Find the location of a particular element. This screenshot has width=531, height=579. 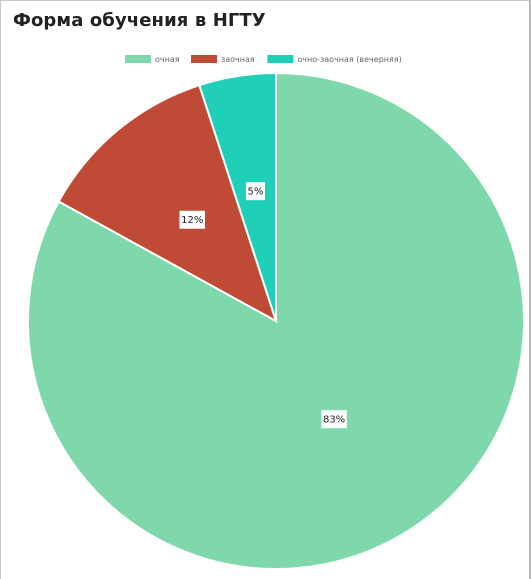

data-label-3: 5% is located at coordinates (255, 191).